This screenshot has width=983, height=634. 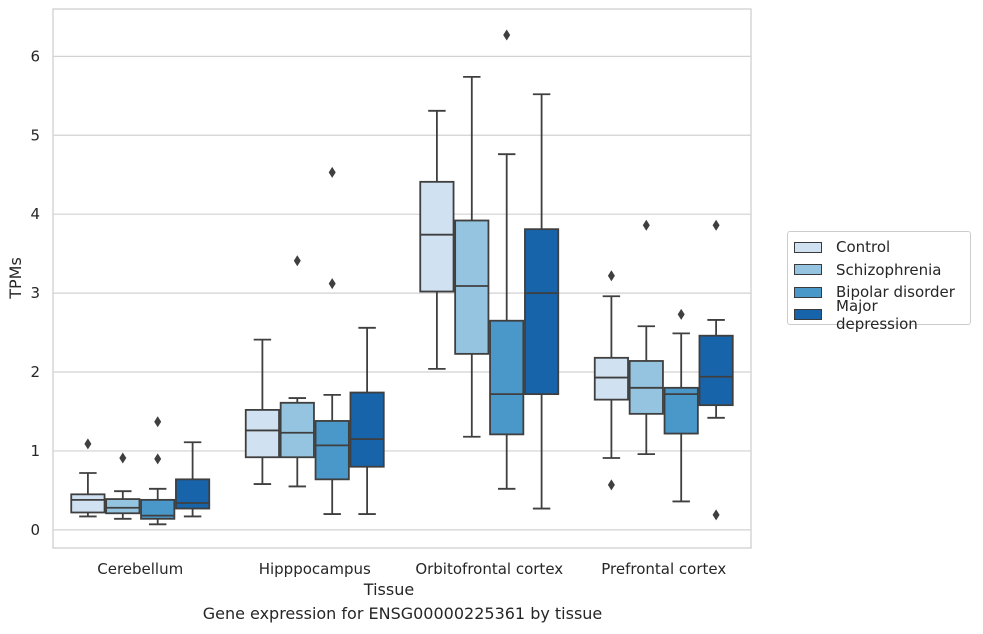 What do you see at coordinates (35, 451) in the screenshot?
I see `y-tick-label: 1` at bounding box center [35, 451].